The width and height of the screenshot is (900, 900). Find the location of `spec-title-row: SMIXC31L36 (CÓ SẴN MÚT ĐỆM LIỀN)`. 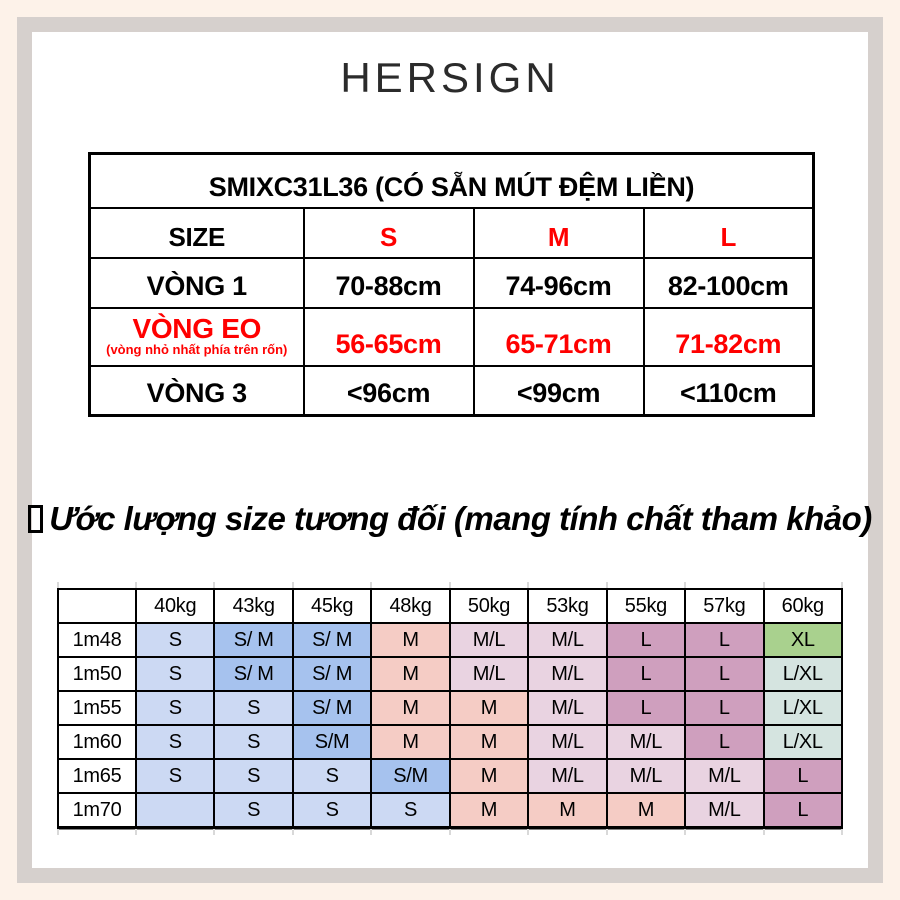

spec-title-row: SMIXC31L36 (CÓ SẴN MÚT ĐỆM LIỀN) is located at coordinates (451, 180).